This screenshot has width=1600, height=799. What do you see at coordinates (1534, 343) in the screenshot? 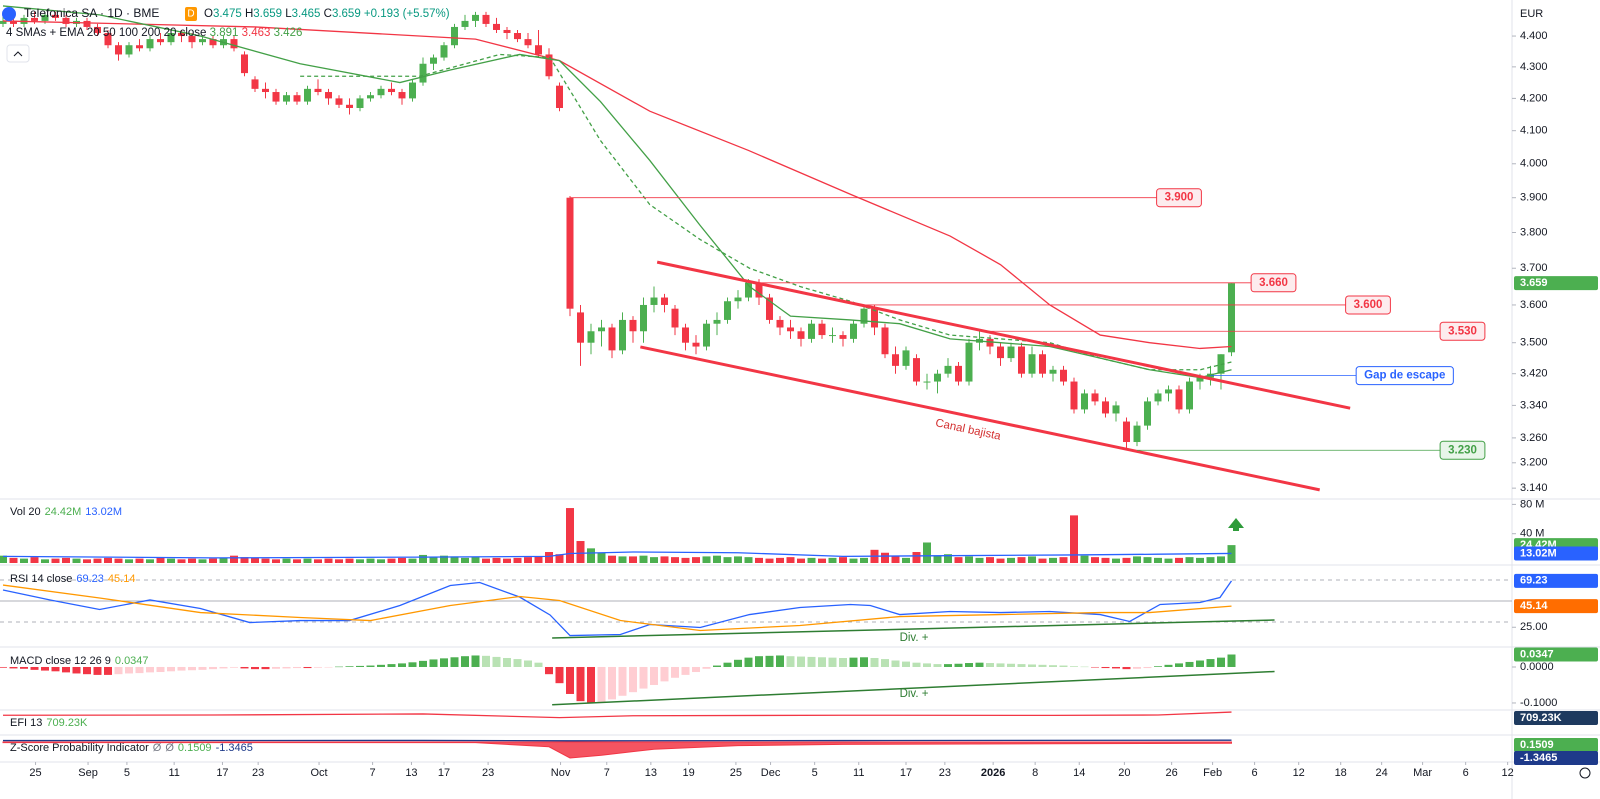
I see `y-tick-label: 3.500` at bounding box center [1534, 343].